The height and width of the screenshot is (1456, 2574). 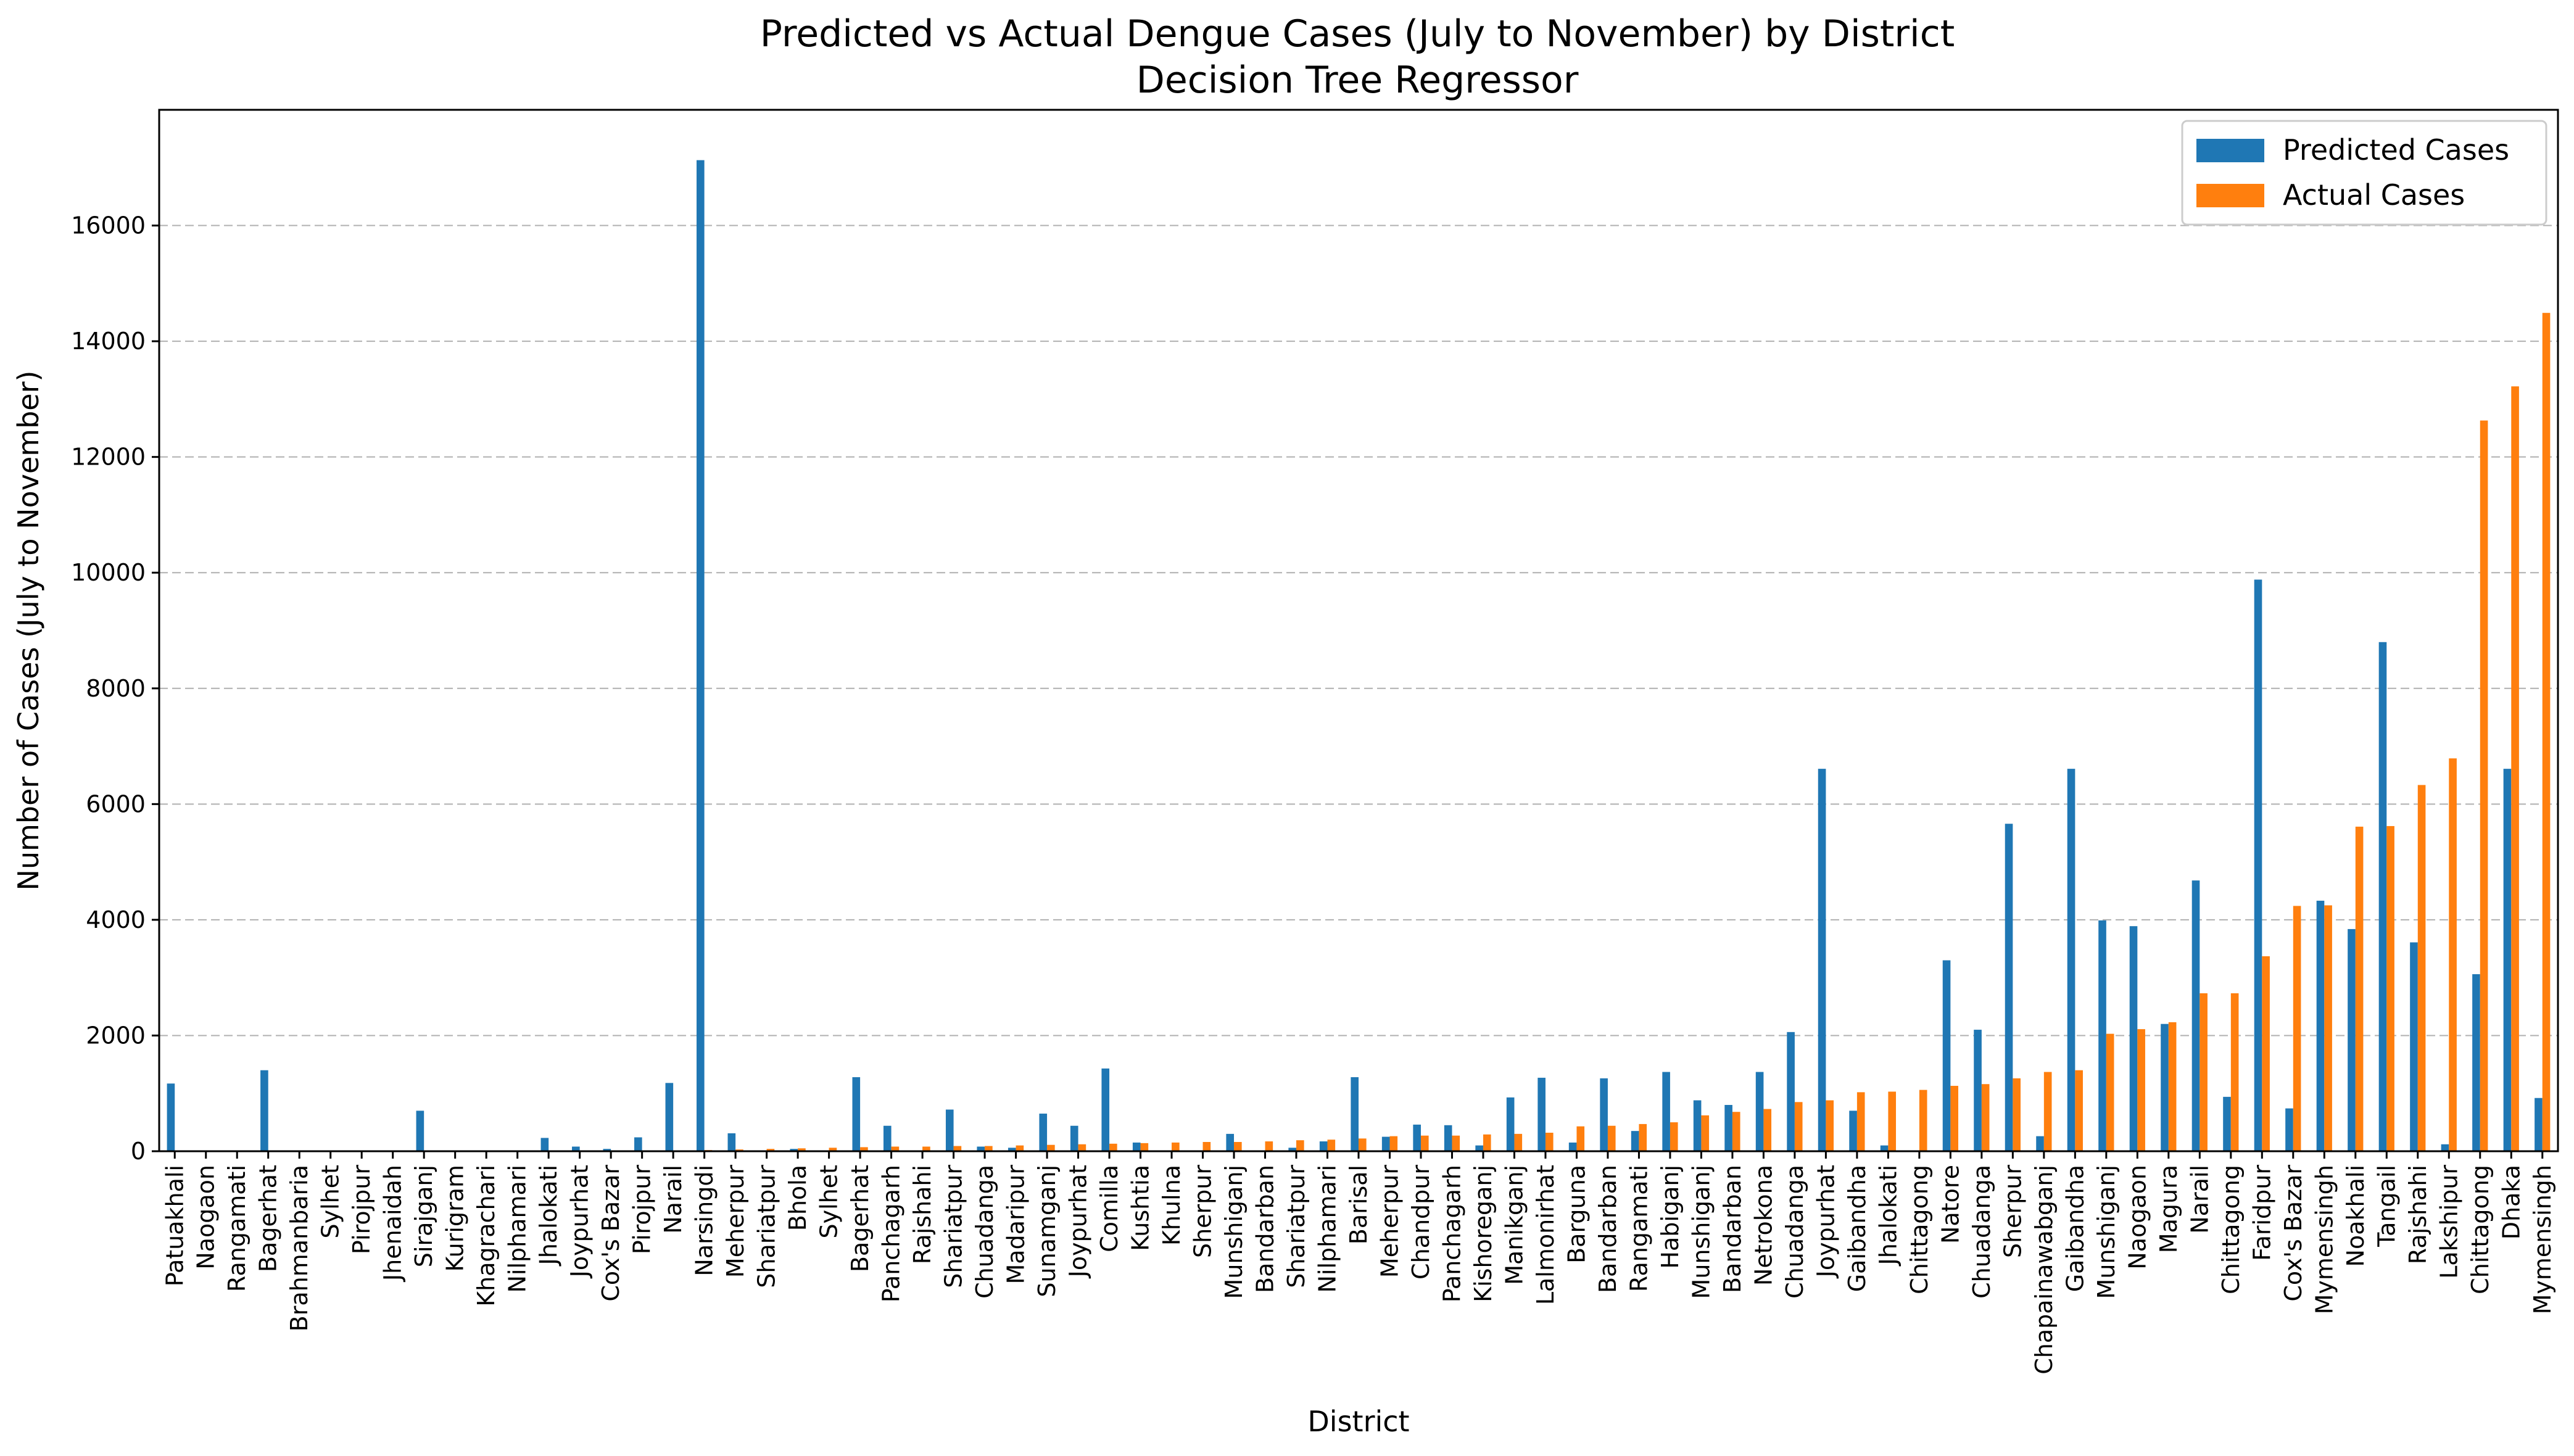 What do you see at coordinates (1981, 1232) in the screenshot?
I see `x-tick-label: Chuadanga` at bounding box center [1981, 1232].